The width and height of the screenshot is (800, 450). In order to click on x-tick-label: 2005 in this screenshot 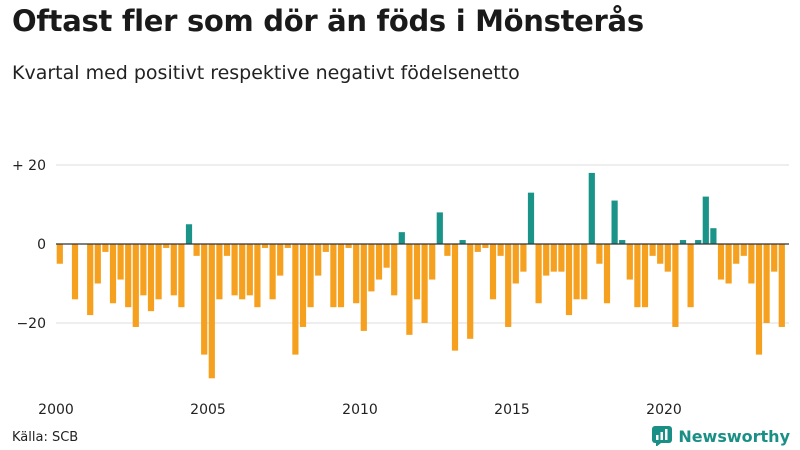, I will do `click(208, 410)`.